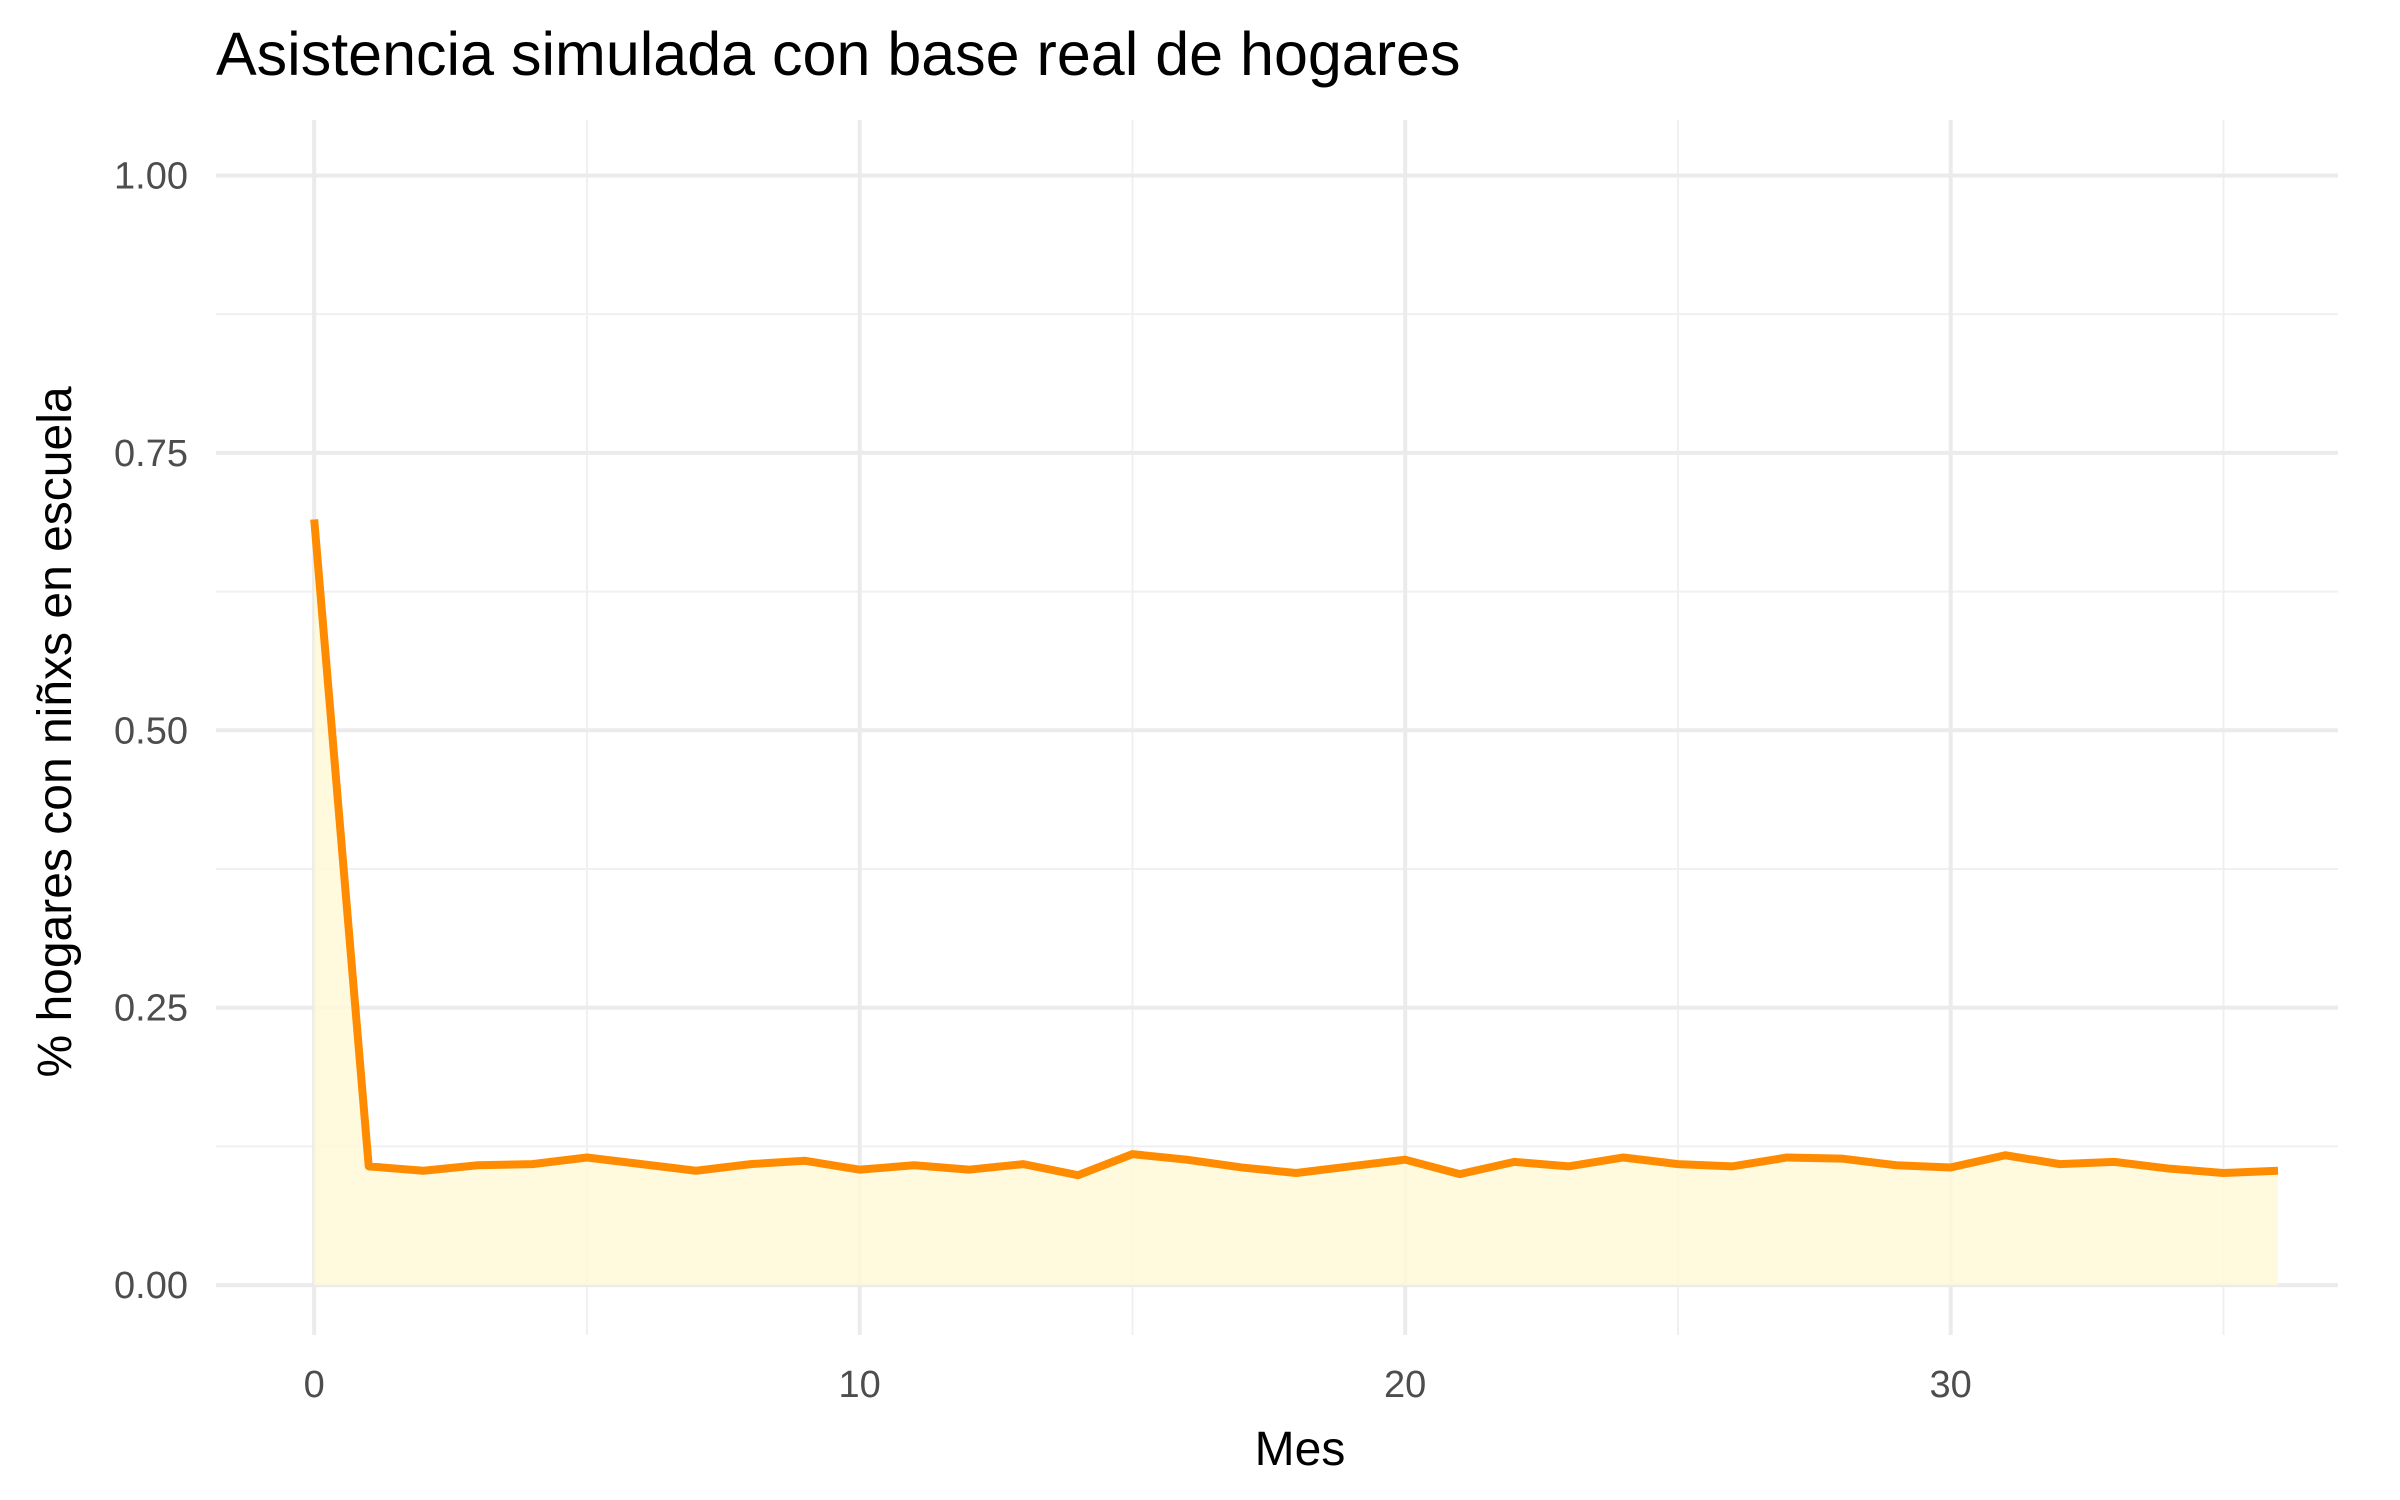  What do you see at coordinates (314, 1385) in the screenshot?
I see `x-tick-label: 0` at bounding box center [314, 1385].